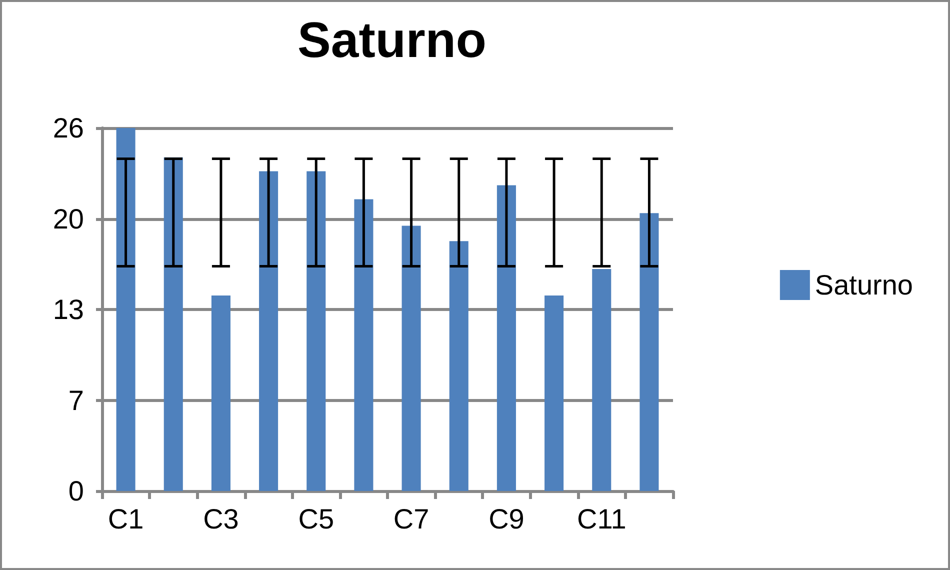  What do you see at coordinates (506, 519) in the screenshot?
I see `x-tick-label: C9` at bounding box center [506, 519].